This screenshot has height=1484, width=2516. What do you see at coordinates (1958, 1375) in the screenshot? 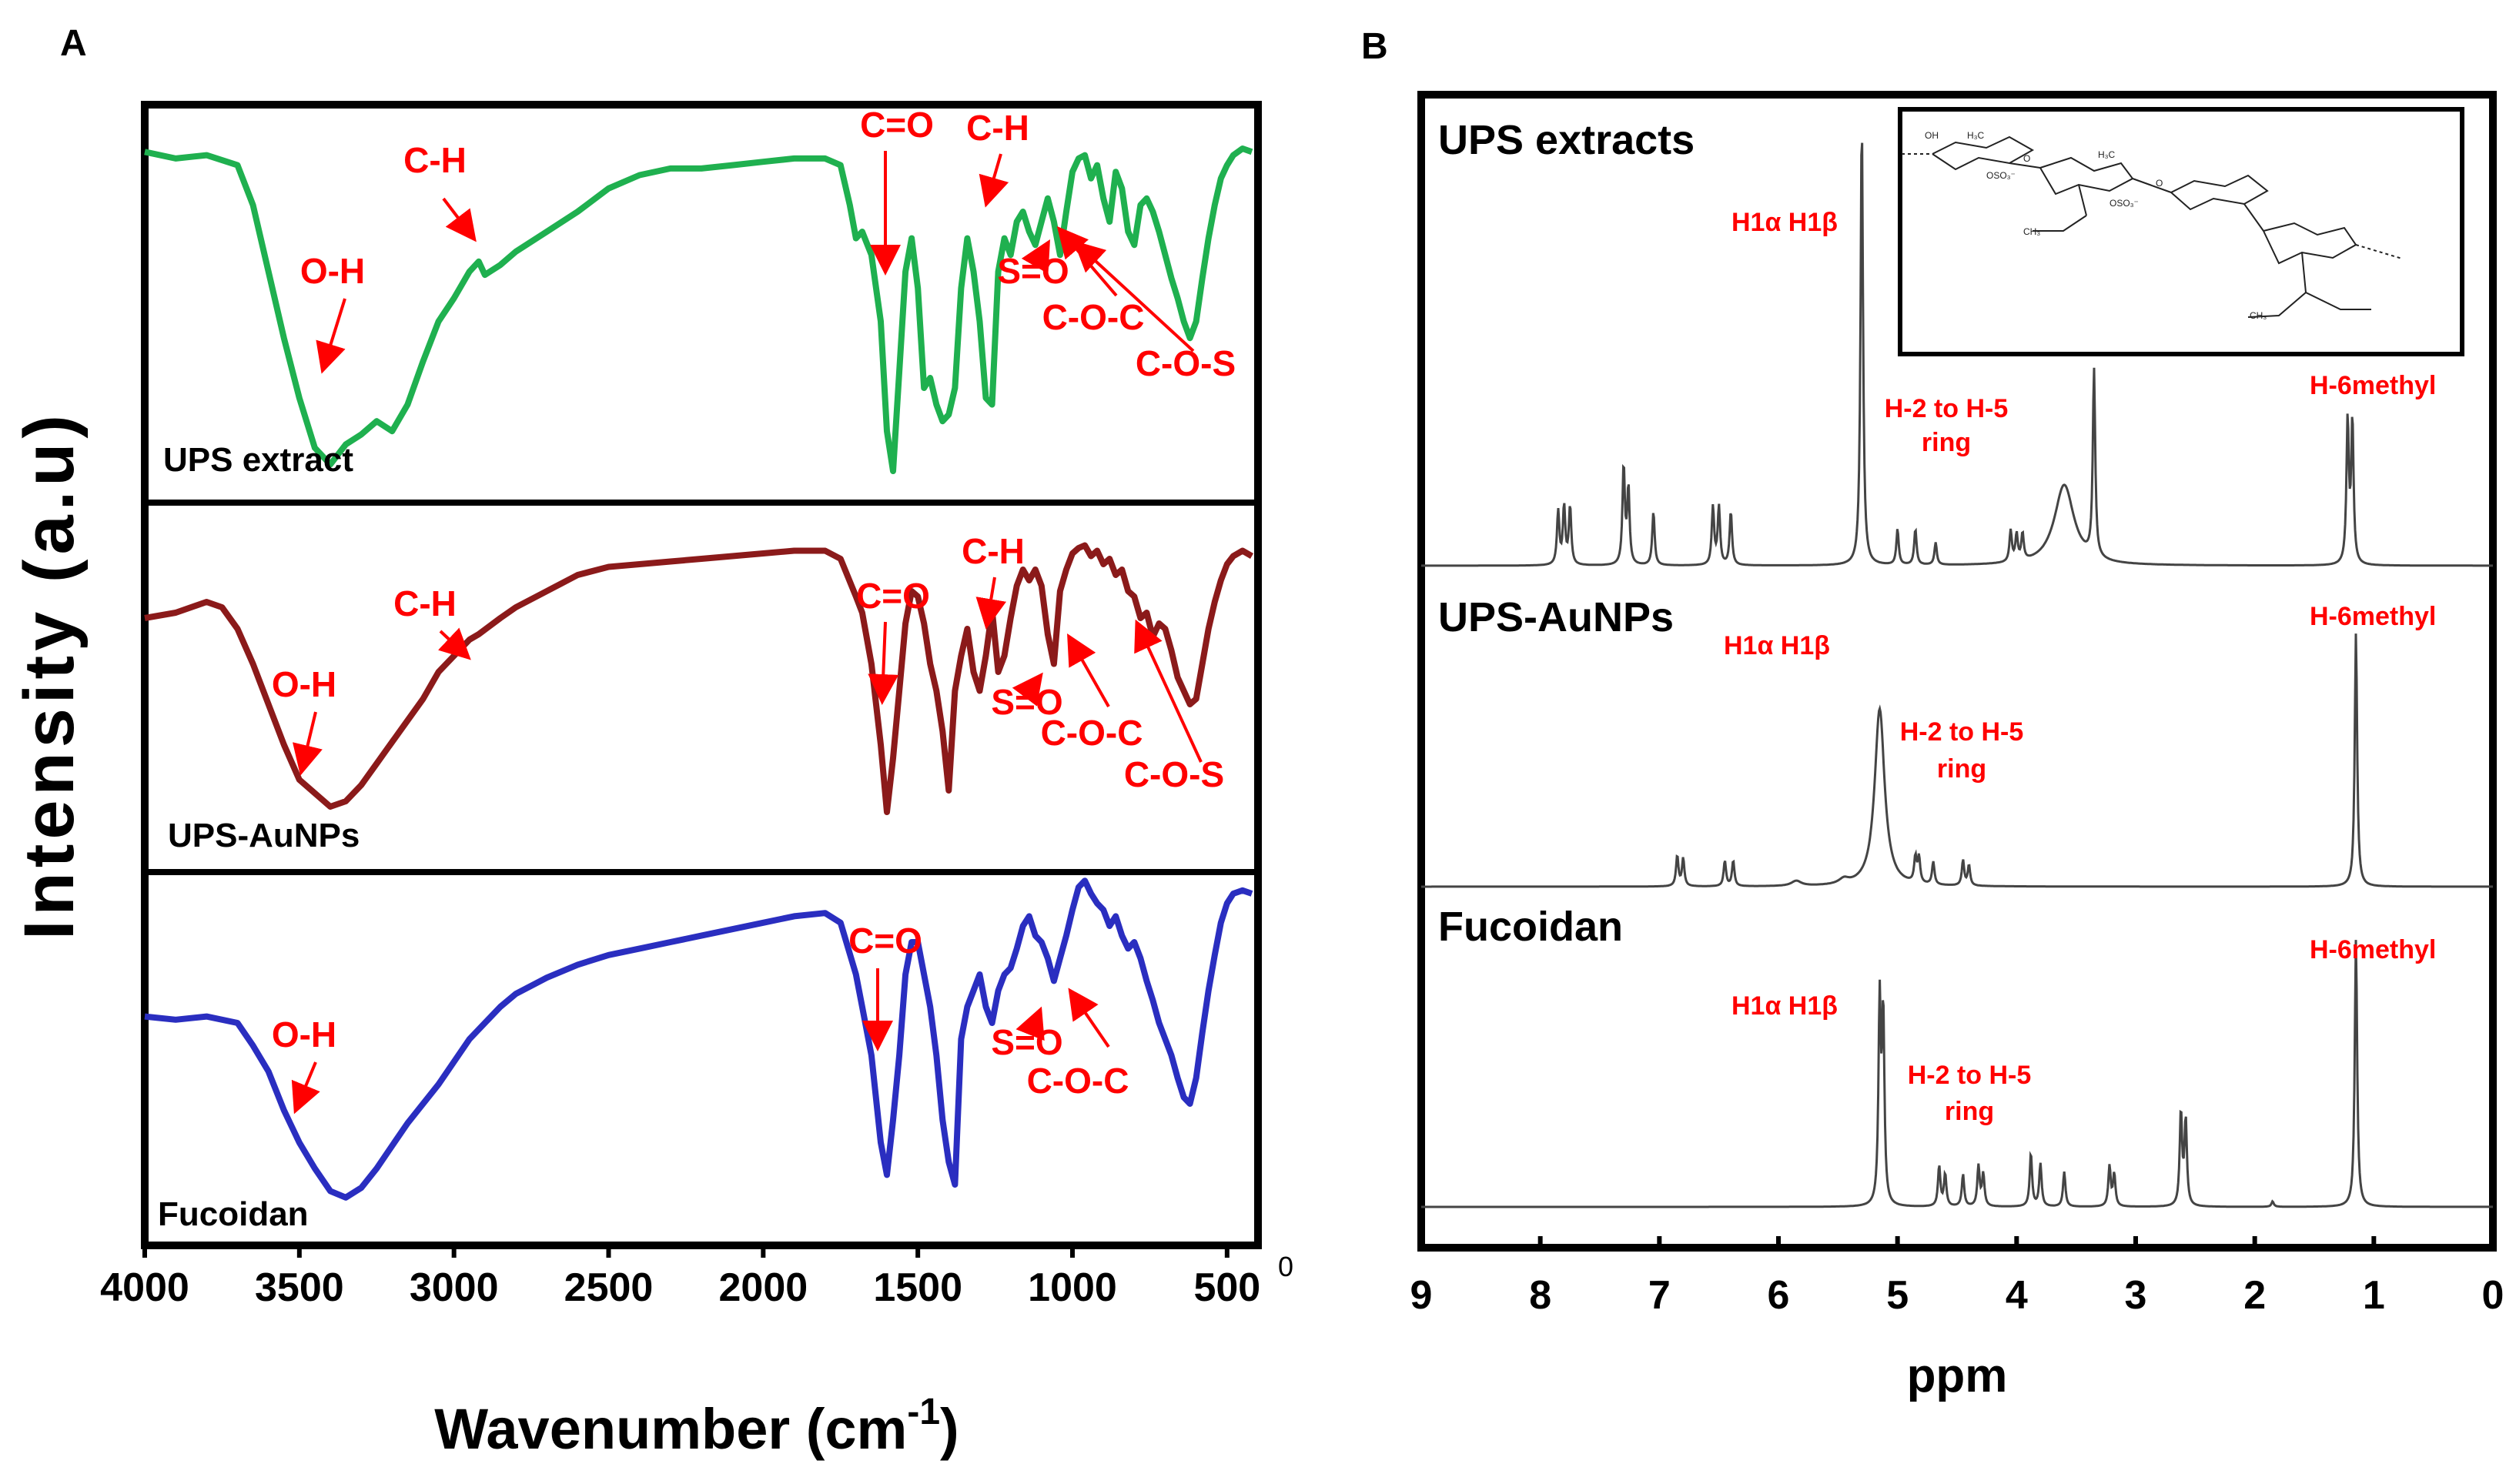
I see `nmr-x-axis-label: ppm` at bounding box center [1958, 1375].